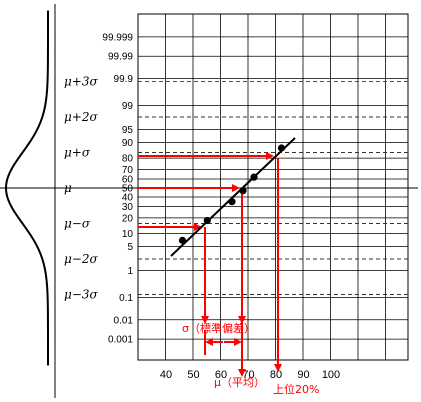 Image resolution: width=421 pixels, height=402 pixels. I want to click on y-tick-label: 5, so click(130, 247).